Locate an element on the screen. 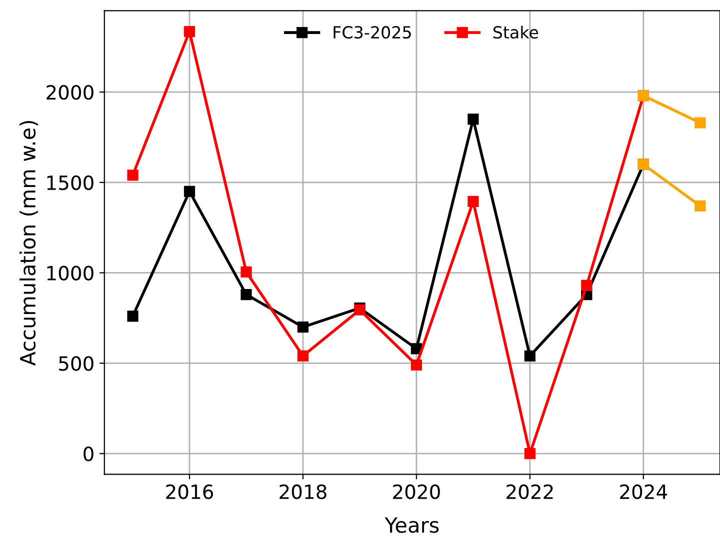 The image size is (720, 536). y-tick-label: 1500 is located at coordinates (70, 182).